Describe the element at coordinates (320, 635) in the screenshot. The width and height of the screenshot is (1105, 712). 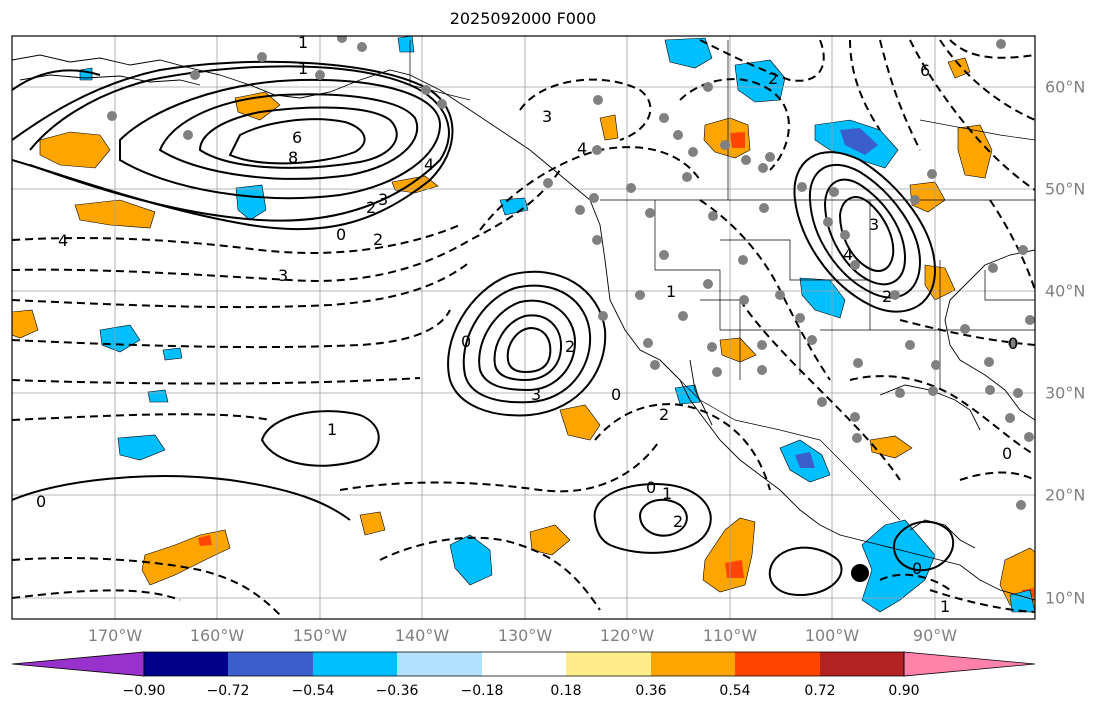
I see `lon-label: 150°W` at that location.